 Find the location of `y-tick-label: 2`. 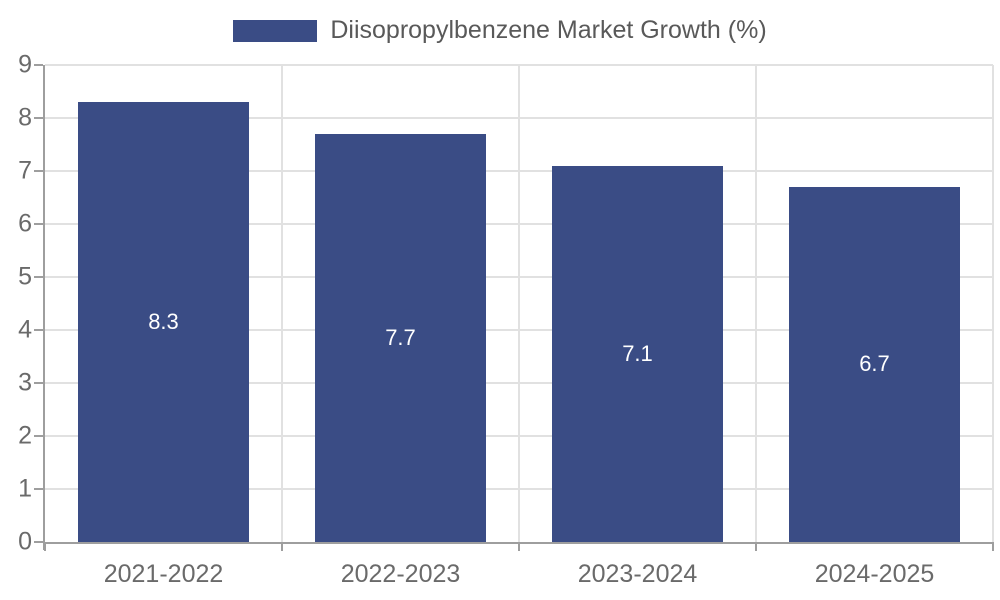

y-tick-label: 2 is located at coordinates (25, 435).